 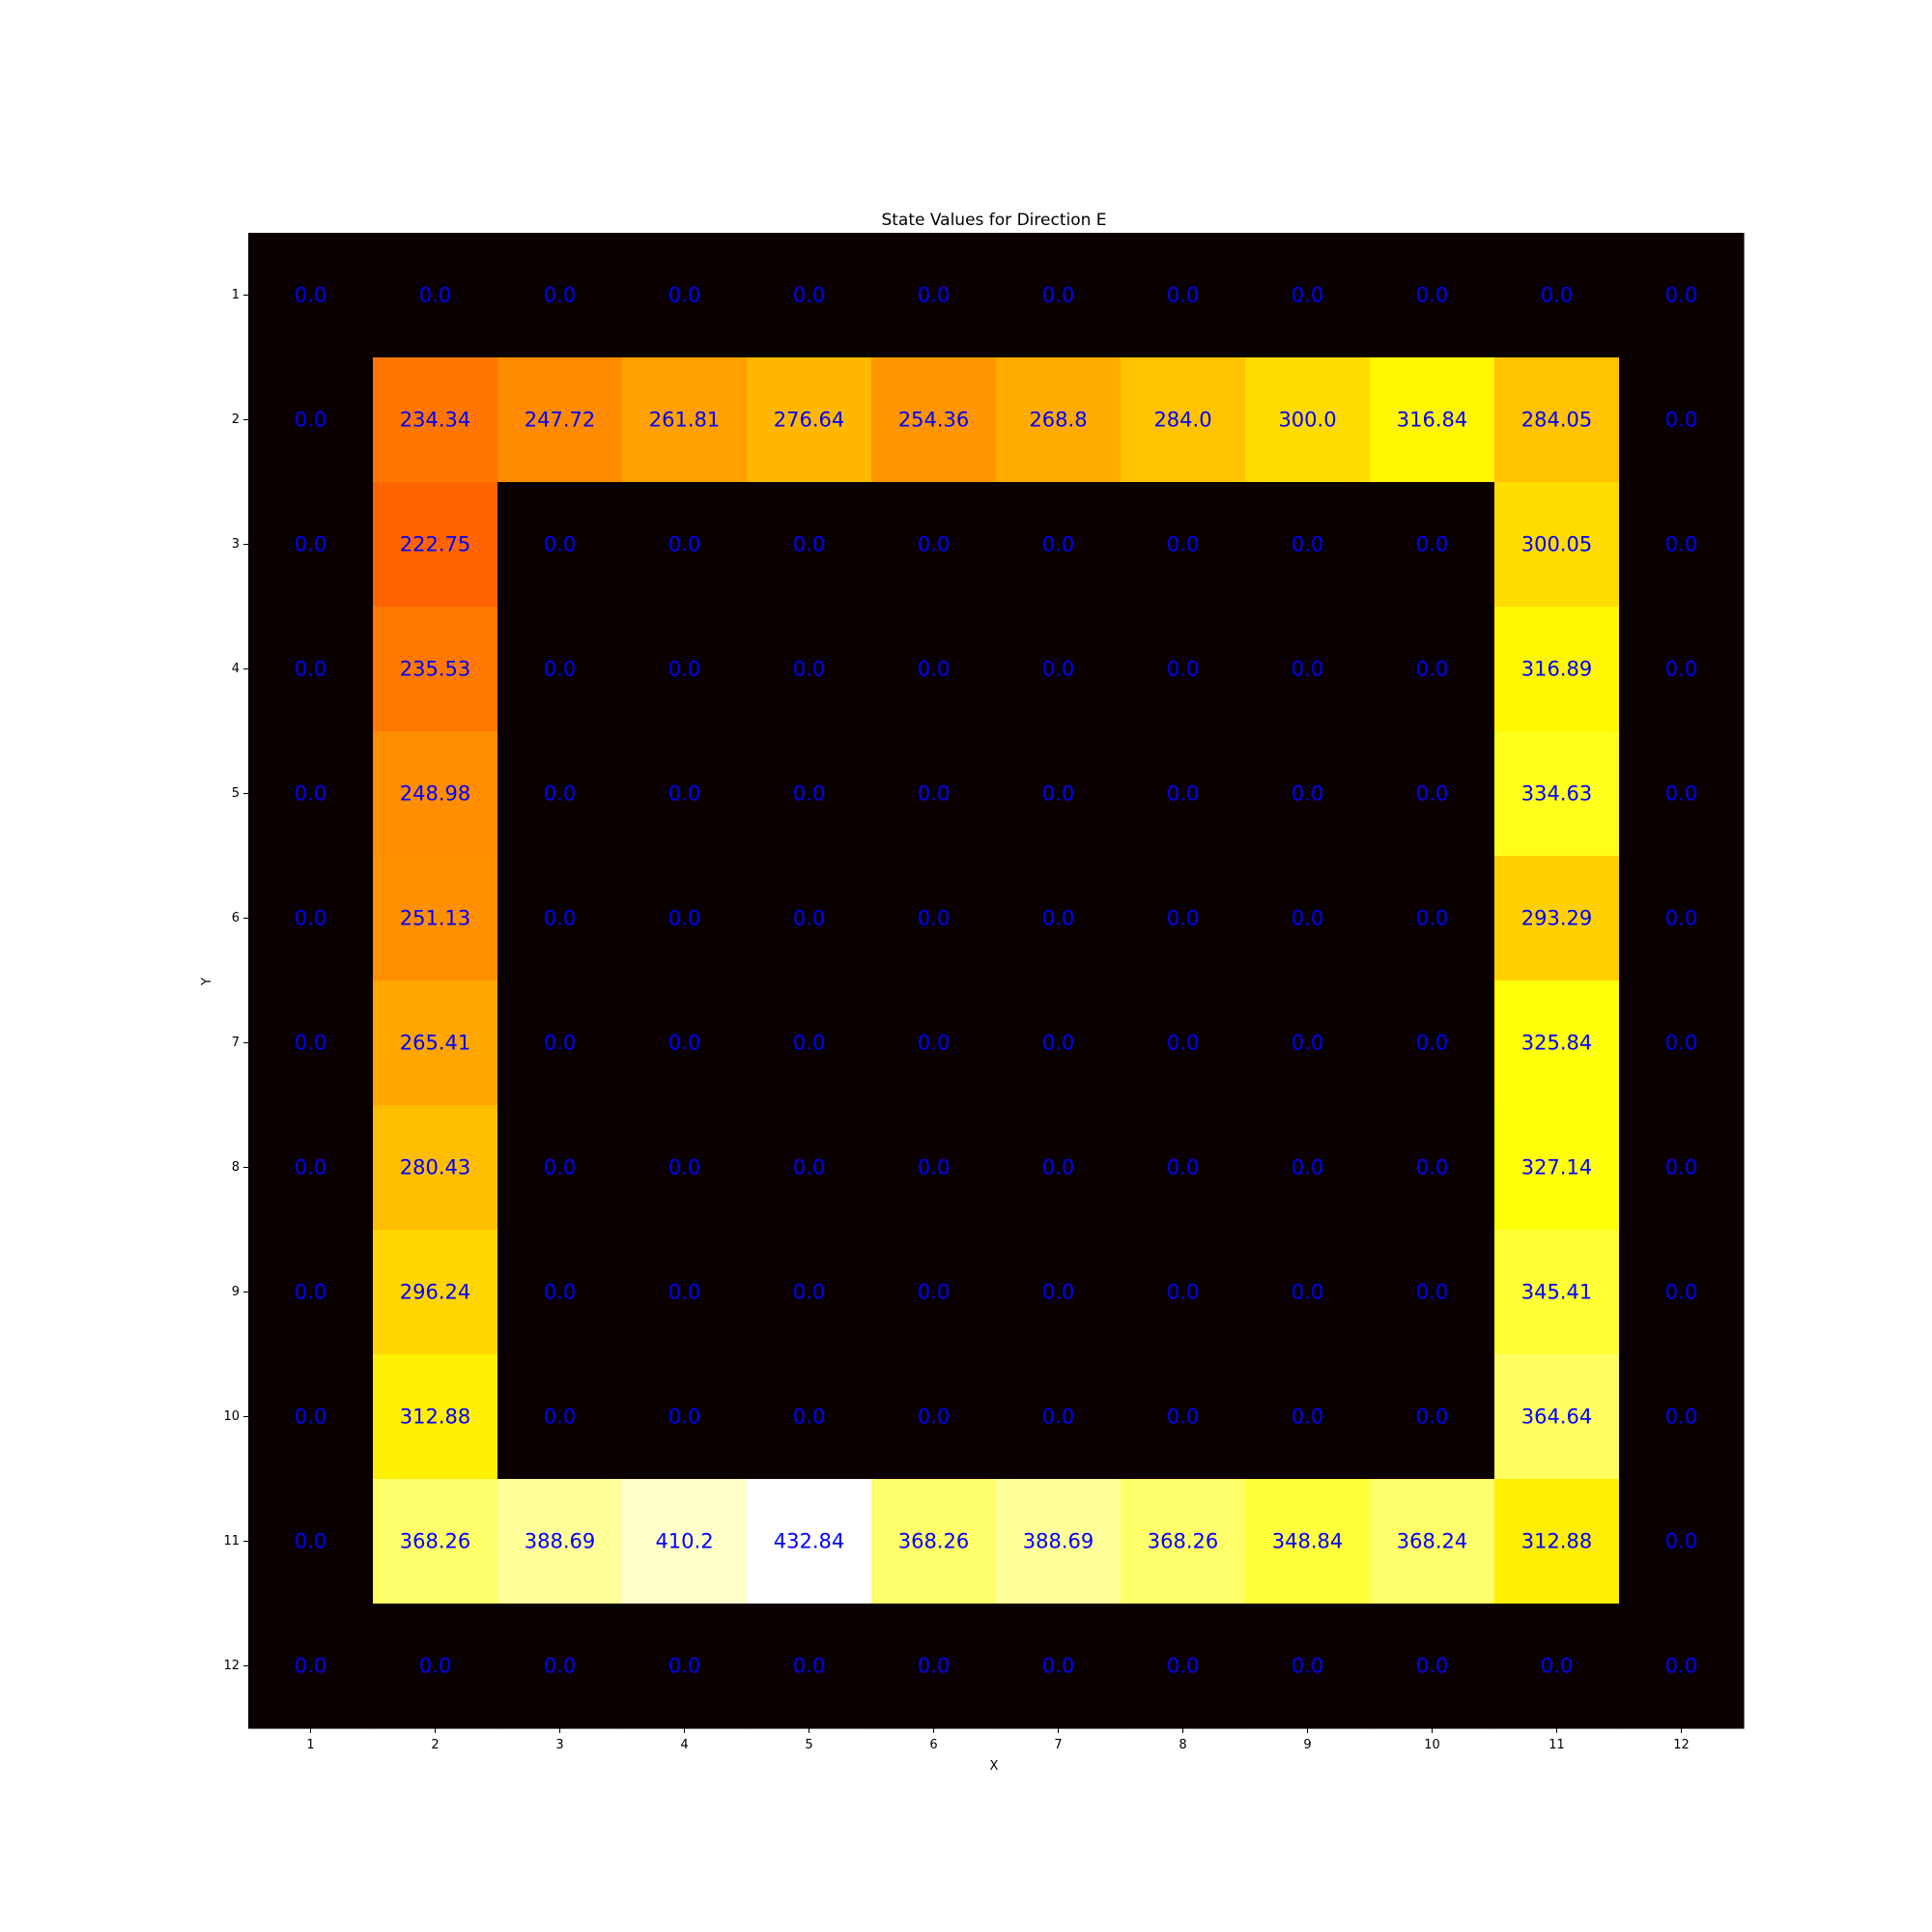 What do you see at coordinates (1058, 1745) in the screenshot?
I see `x-tick-label: 7` at bounding box center [1058, 1745].